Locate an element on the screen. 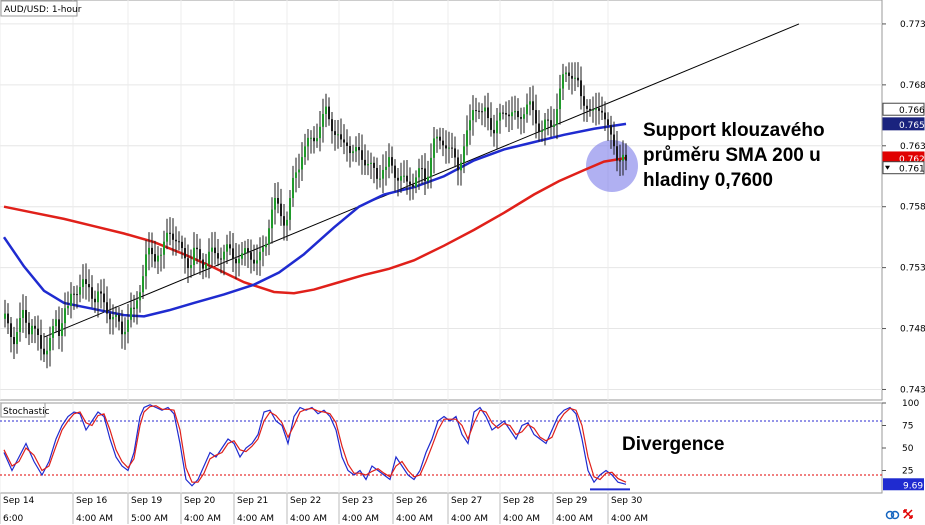 This screenshot has height=525, width=925. stochastic-value-box is located at coordinates (903, 484).